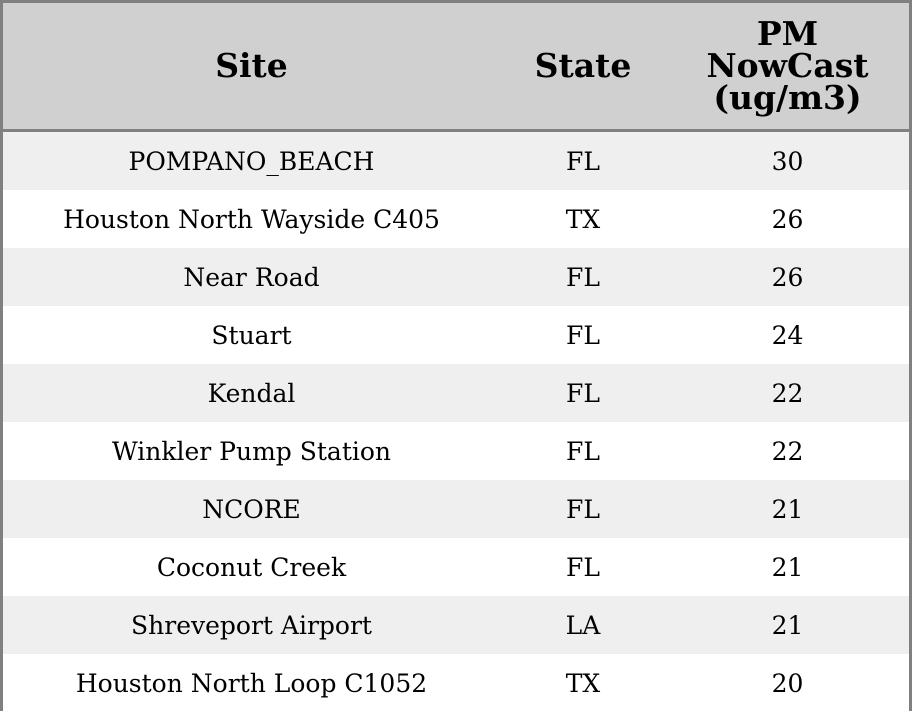  Describe the element at coordinates (251, 335) in the screenshot. I see `table-cell: Stuart` at that location.